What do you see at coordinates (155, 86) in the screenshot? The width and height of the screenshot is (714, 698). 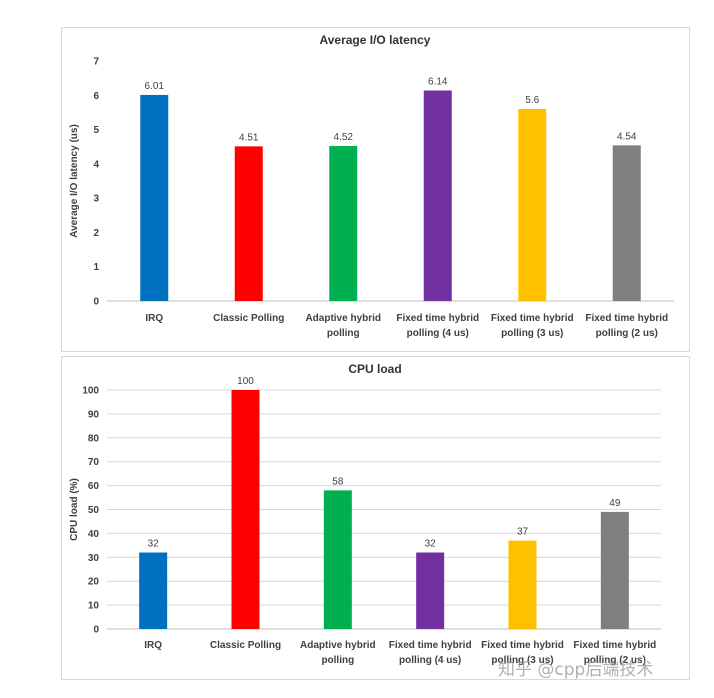 I see `data-label: 6.01` at bounding box center [155, 86].